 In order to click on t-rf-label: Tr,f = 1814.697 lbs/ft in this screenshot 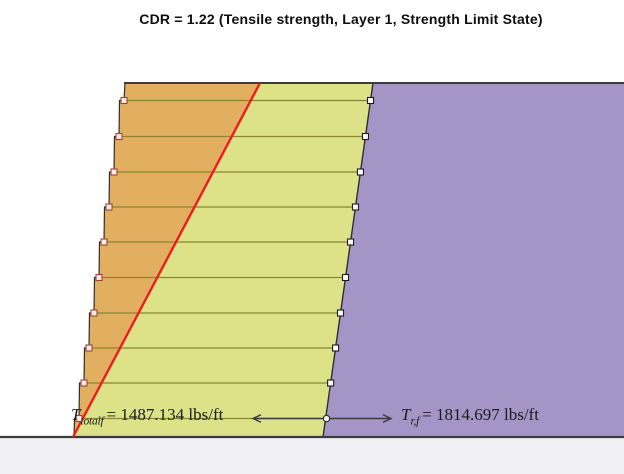, I will do `click(470, 416)`.